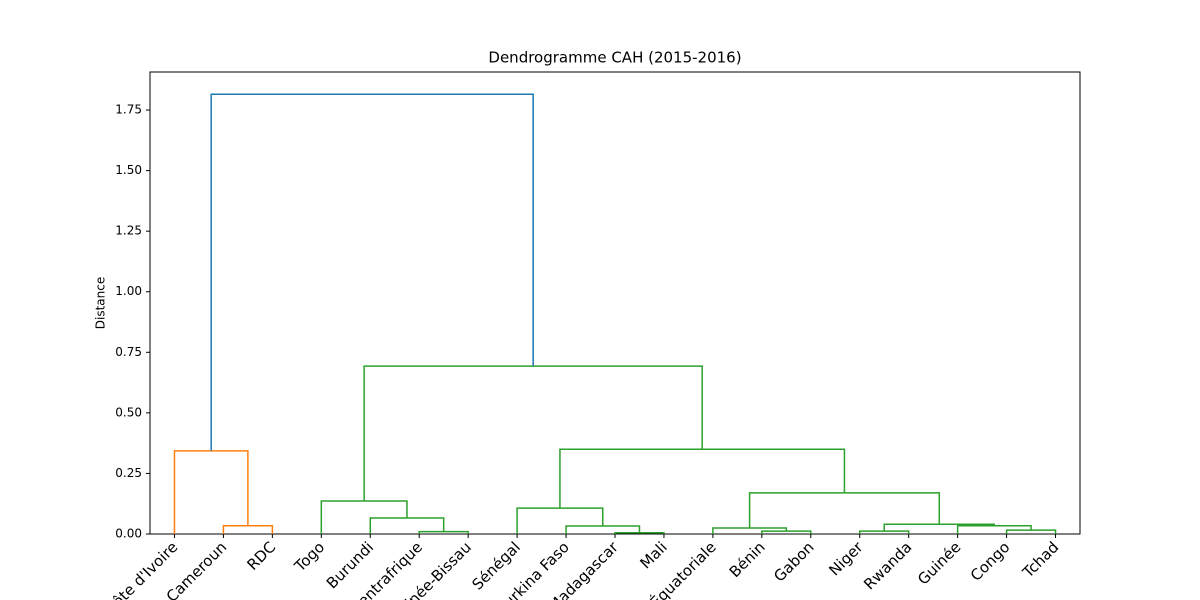 This screenshot has width=1200, height=600. What do you see at coordinates (128, 473) in the screenshot?
I see `y-tick-label: 0.25` at bounding box center [128, 473].